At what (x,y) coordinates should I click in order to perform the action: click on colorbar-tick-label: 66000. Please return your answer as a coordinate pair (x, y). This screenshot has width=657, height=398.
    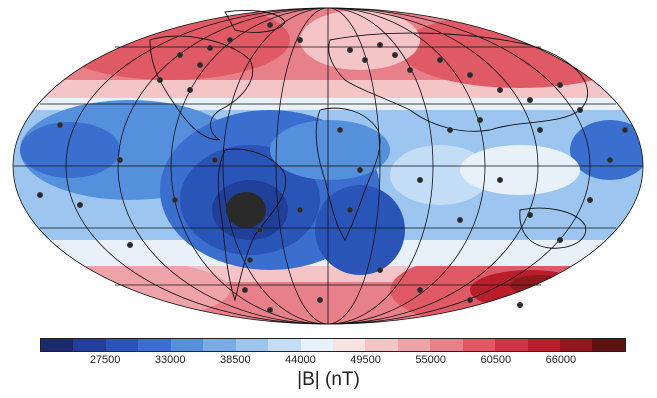
    Looking at the image, I should click on (561, 360).